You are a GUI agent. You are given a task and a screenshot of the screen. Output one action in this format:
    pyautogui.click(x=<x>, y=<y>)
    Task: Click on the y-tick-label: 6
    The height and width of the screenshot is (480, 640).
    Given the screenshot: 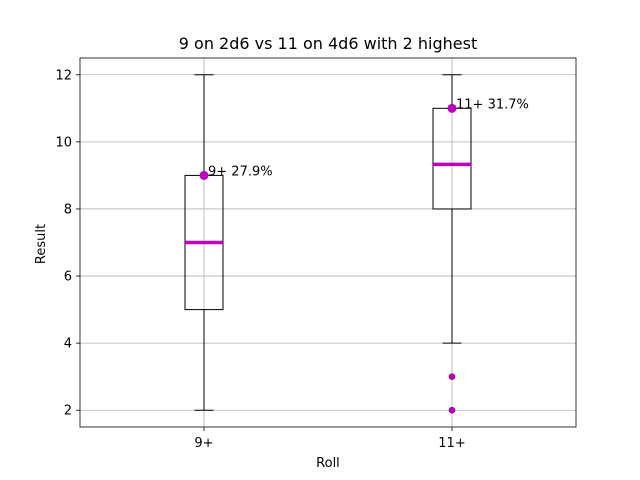 What is the action you would take?
    pyautogui.click(x=68, y=277)
    